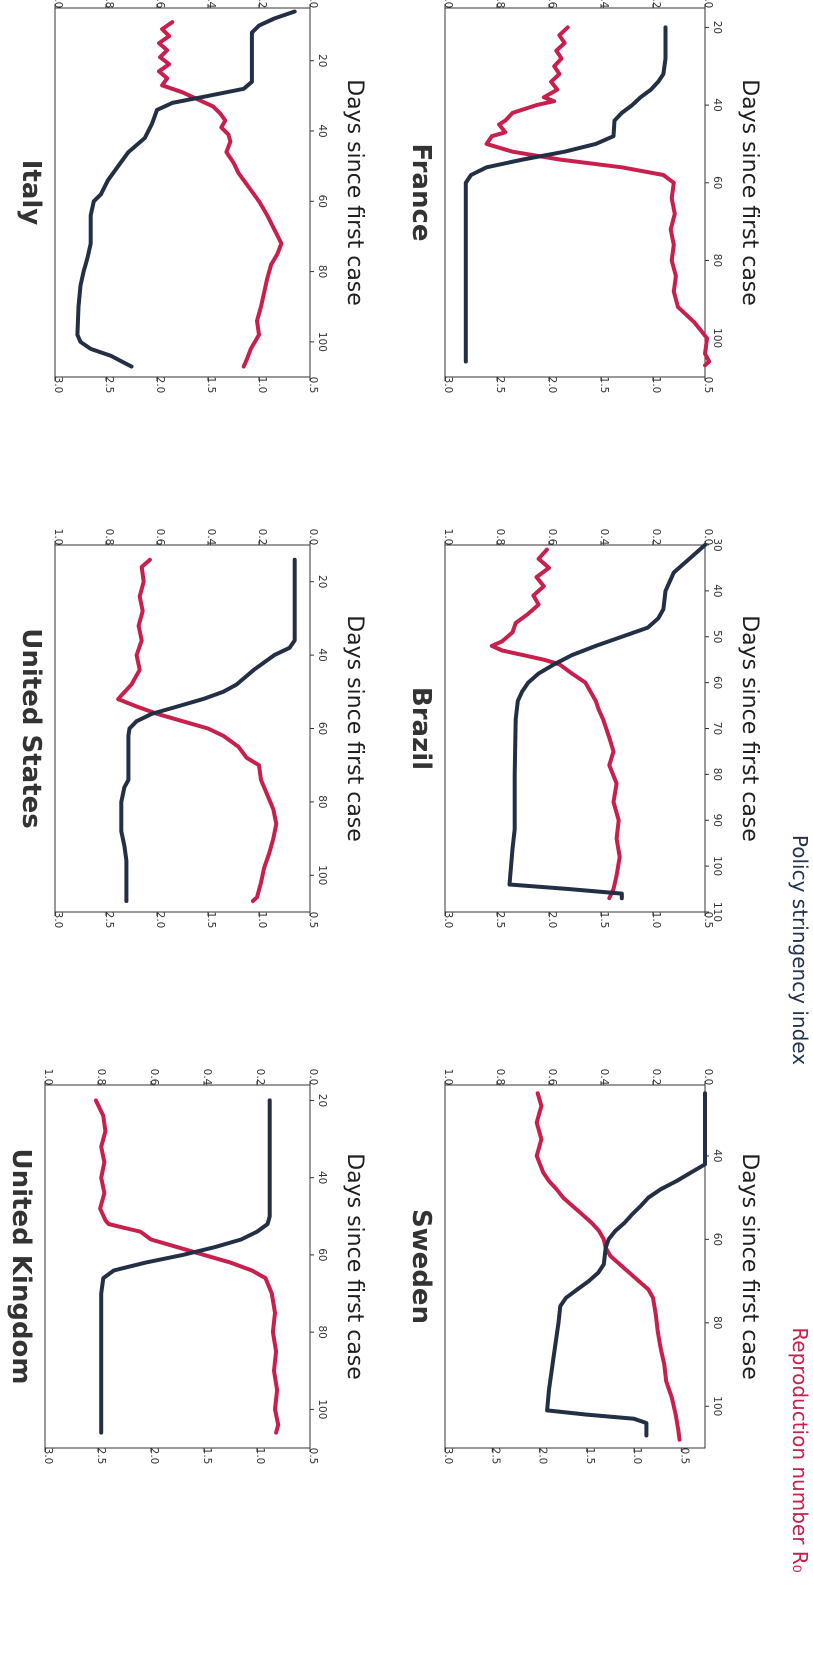 This screenshot has height=1669, width=813. I want to click on x-tick-label: 90, so click(717, 820).